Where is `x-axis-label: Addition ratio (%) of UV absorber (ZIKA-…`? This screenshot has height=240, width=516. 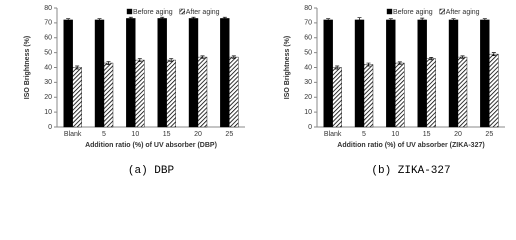
x-axis-label: Addition ratio (%) of UV absorber (ZIKA-… is located at coordinates (410, 145).